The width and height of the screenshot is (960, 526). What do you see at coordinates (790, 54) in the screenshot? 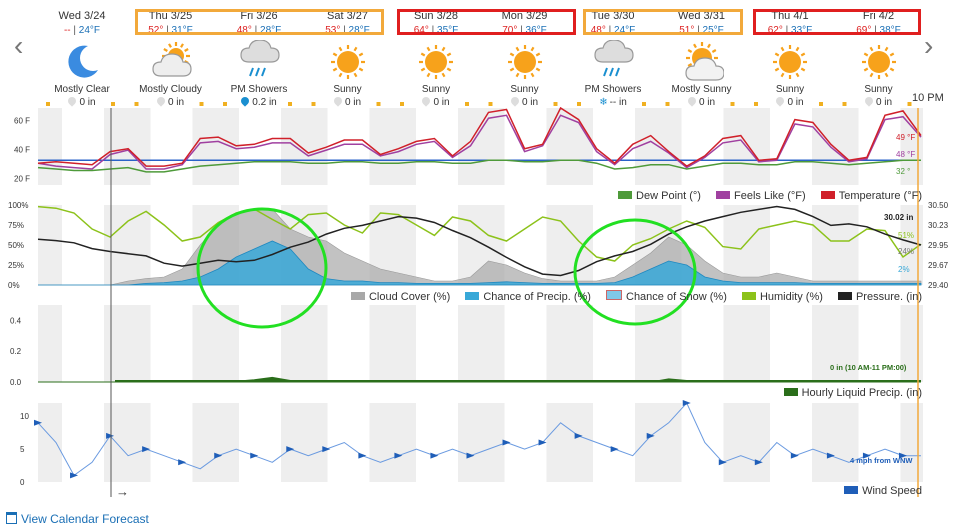
I see `day-column: Thu 4/1 62° | 33°F Sunny 0 in` at bounding box center [790, 54].